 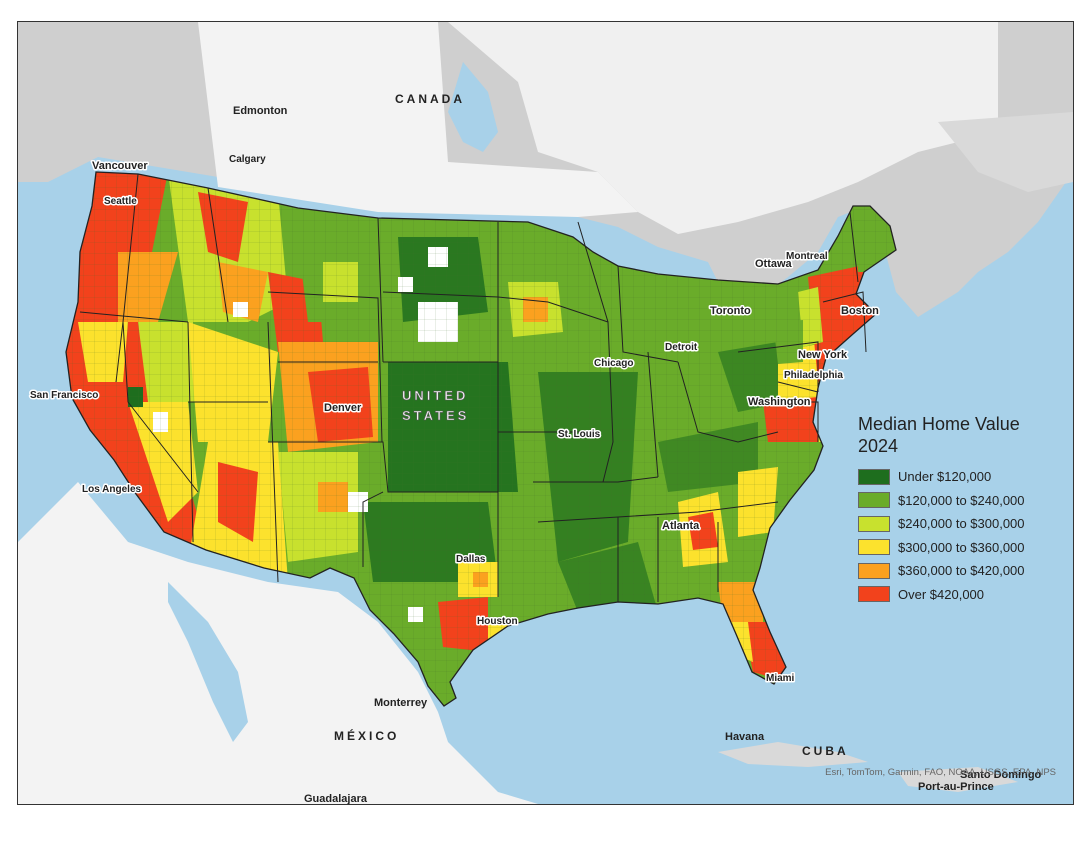 I want to click on legend-item: $300,000 to $360,000, so click(x=958, y=548).